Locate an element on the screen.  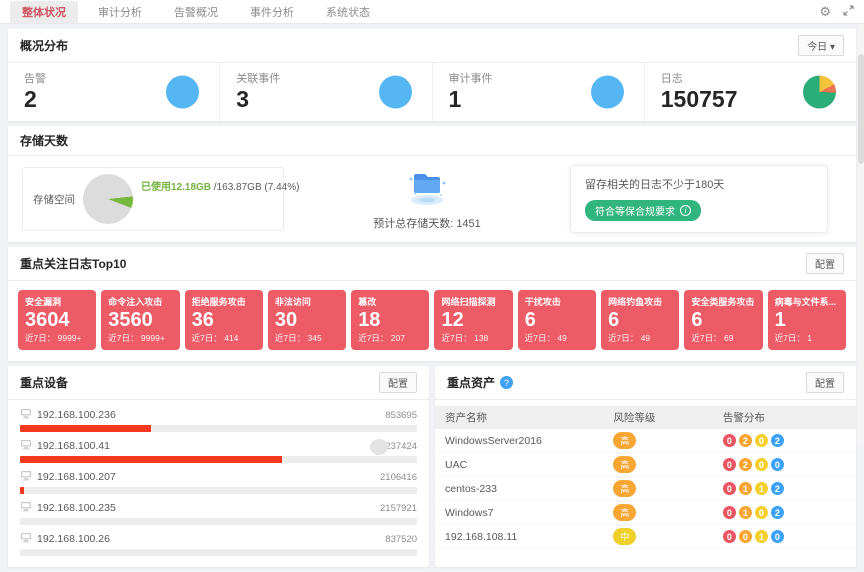
scrollbar-thumb is located at coordinates (861, 109).